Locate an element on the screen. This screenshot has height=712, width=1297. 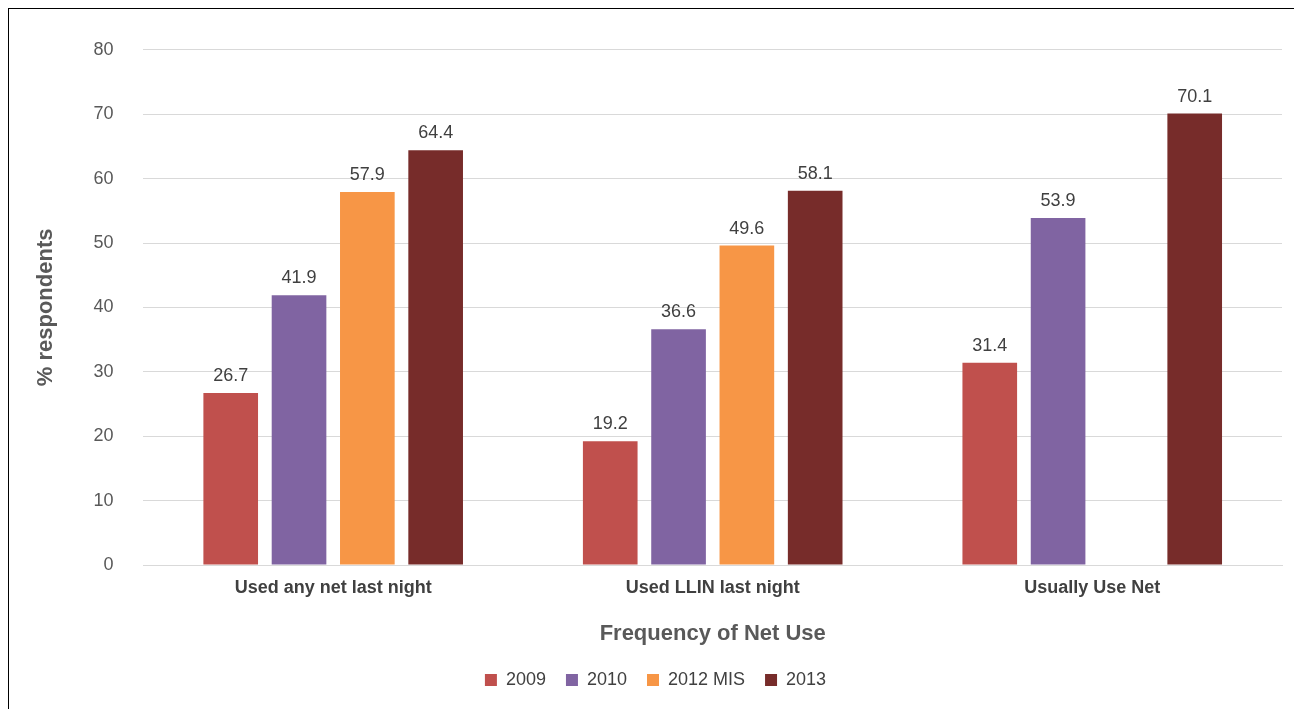
y-axis-title: % respondents is located at coordinates (45, 307).